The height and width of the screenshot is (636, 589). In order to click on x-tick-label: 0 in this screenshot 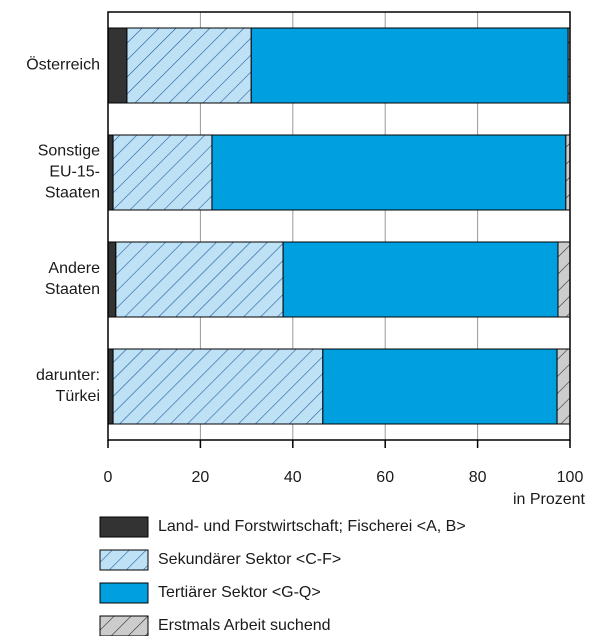, I will do `click(108, 477)`.